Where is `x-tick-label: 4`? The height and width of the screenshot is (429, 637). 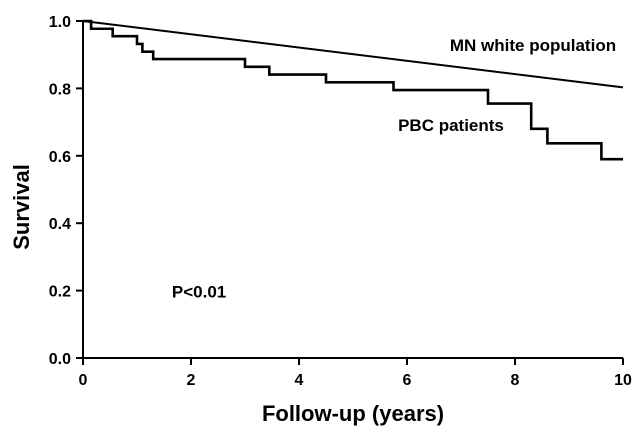 x-tick-label: 4 is located at coordinates (299, 380).